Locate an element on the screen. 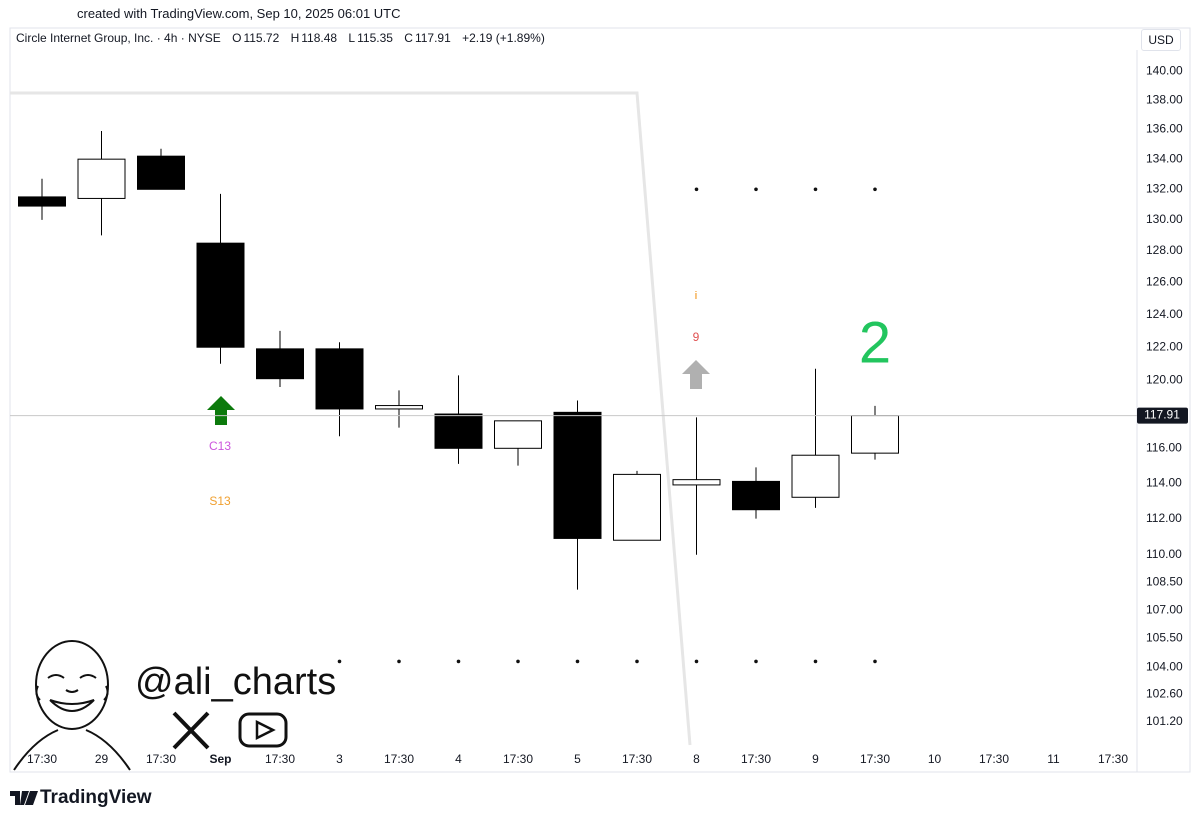 Image resolution: width=1200 pixels, height=826 pixels. y-tick-label: 101.20 is located at coordinates (1164, 721).